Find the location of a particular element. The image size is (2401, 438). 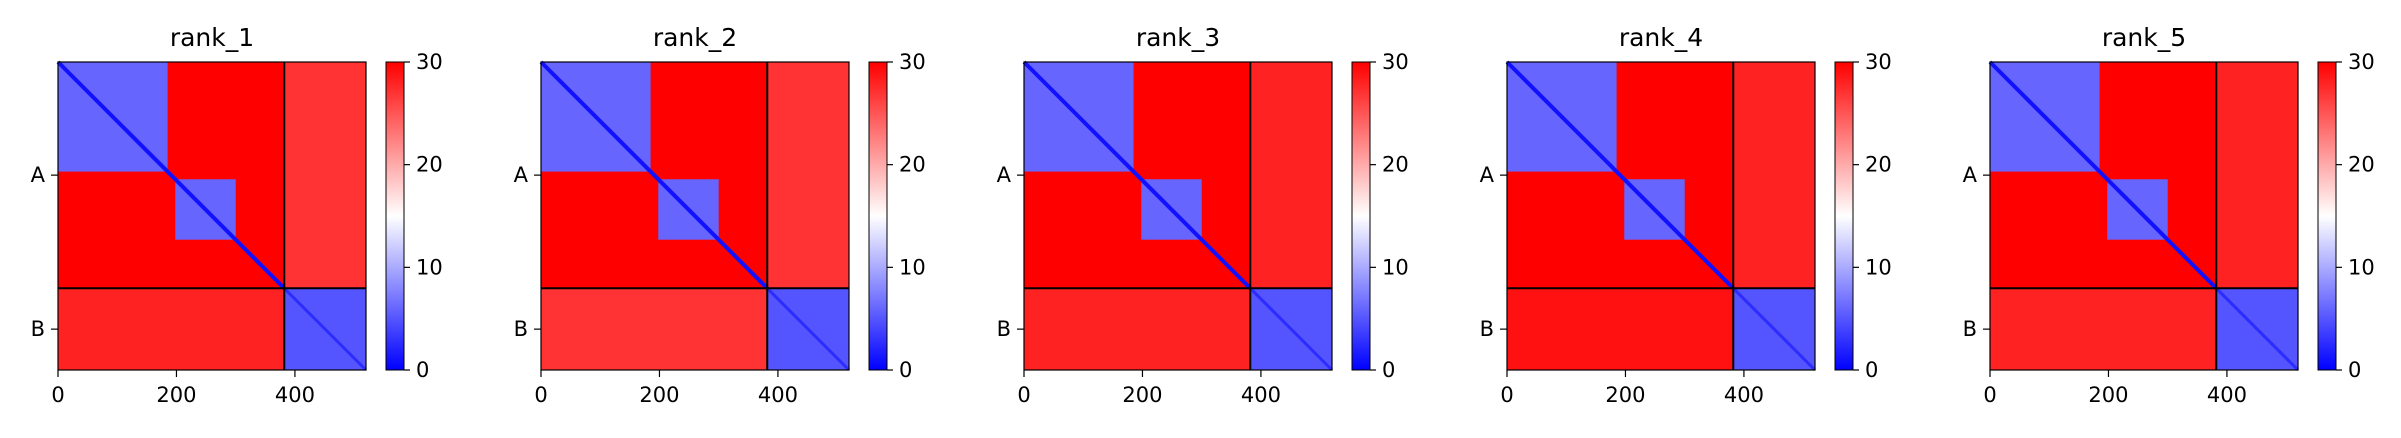

panel-title: rank_4 is located at coordinates (1661, 37).